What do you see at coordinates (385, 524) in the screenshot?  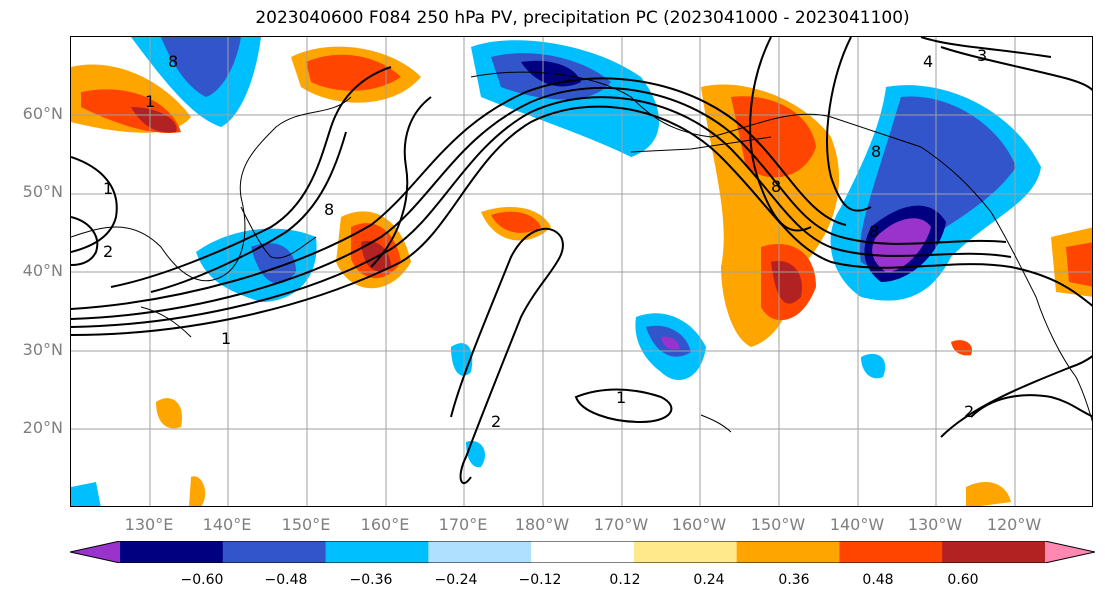 I see `lon-label: 160°E` at bounding box center [385, 524].